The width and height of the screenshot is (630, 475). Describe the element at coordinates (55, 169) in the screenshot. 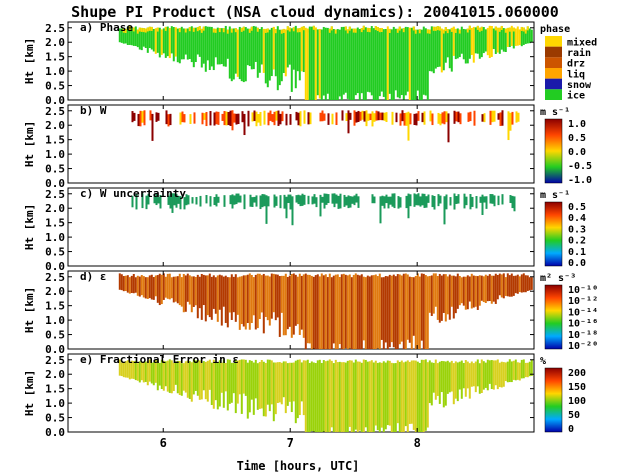

I see `y-tick-label: 0.5` at that location.